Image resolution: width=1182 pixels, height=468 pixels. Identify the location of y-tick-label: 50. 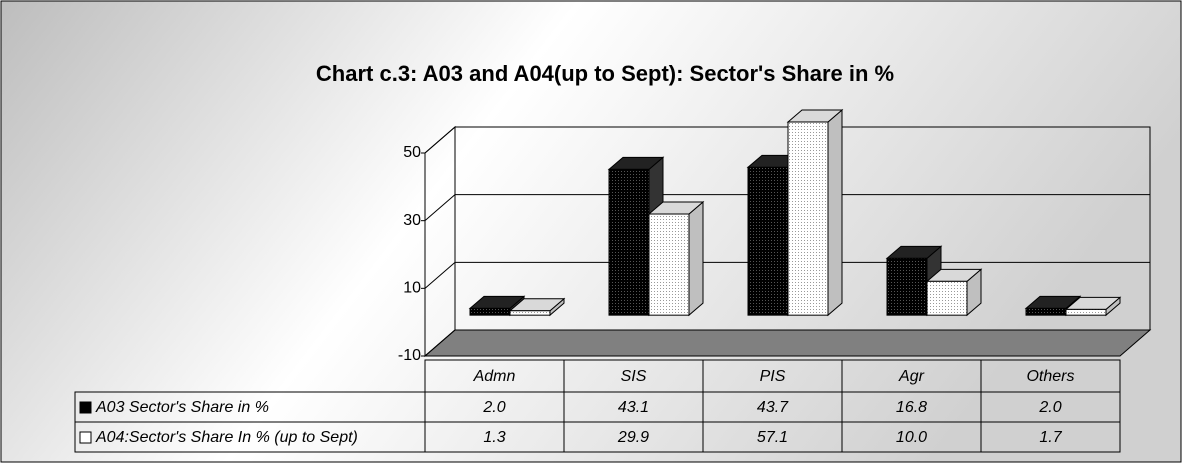
(412, 152).